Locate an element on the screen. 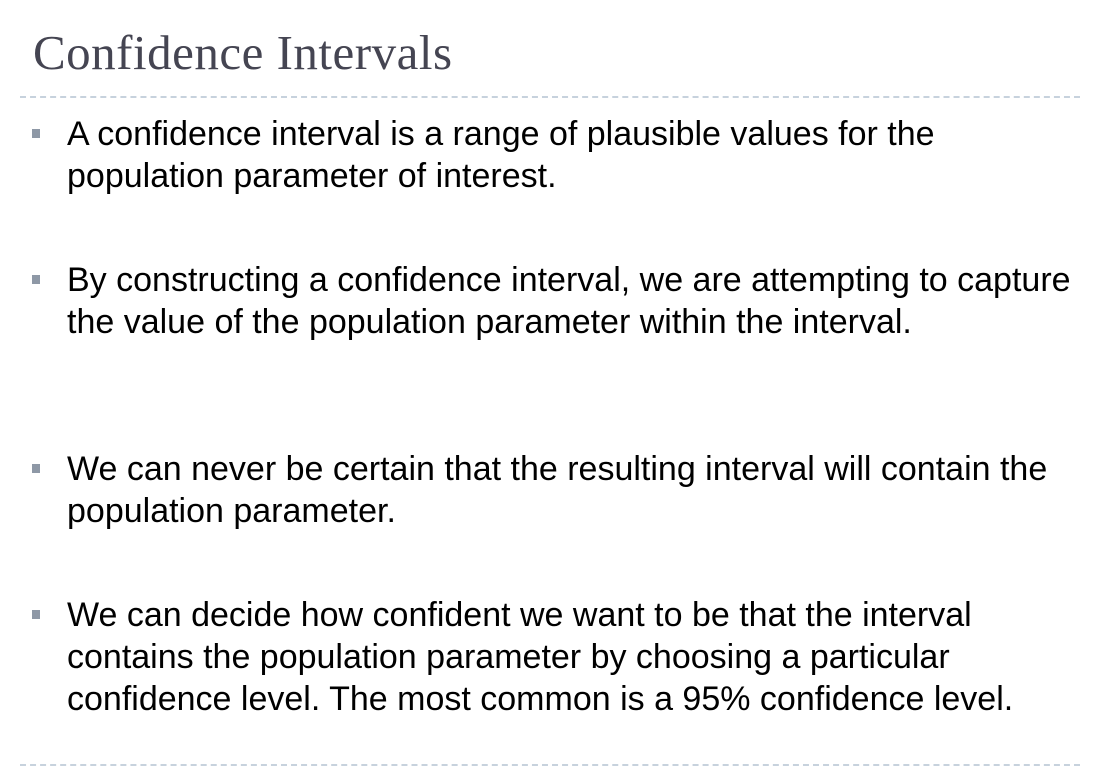 This screenshot has width=1100, height=768. footer-divider is located at coordinates (550, 765).